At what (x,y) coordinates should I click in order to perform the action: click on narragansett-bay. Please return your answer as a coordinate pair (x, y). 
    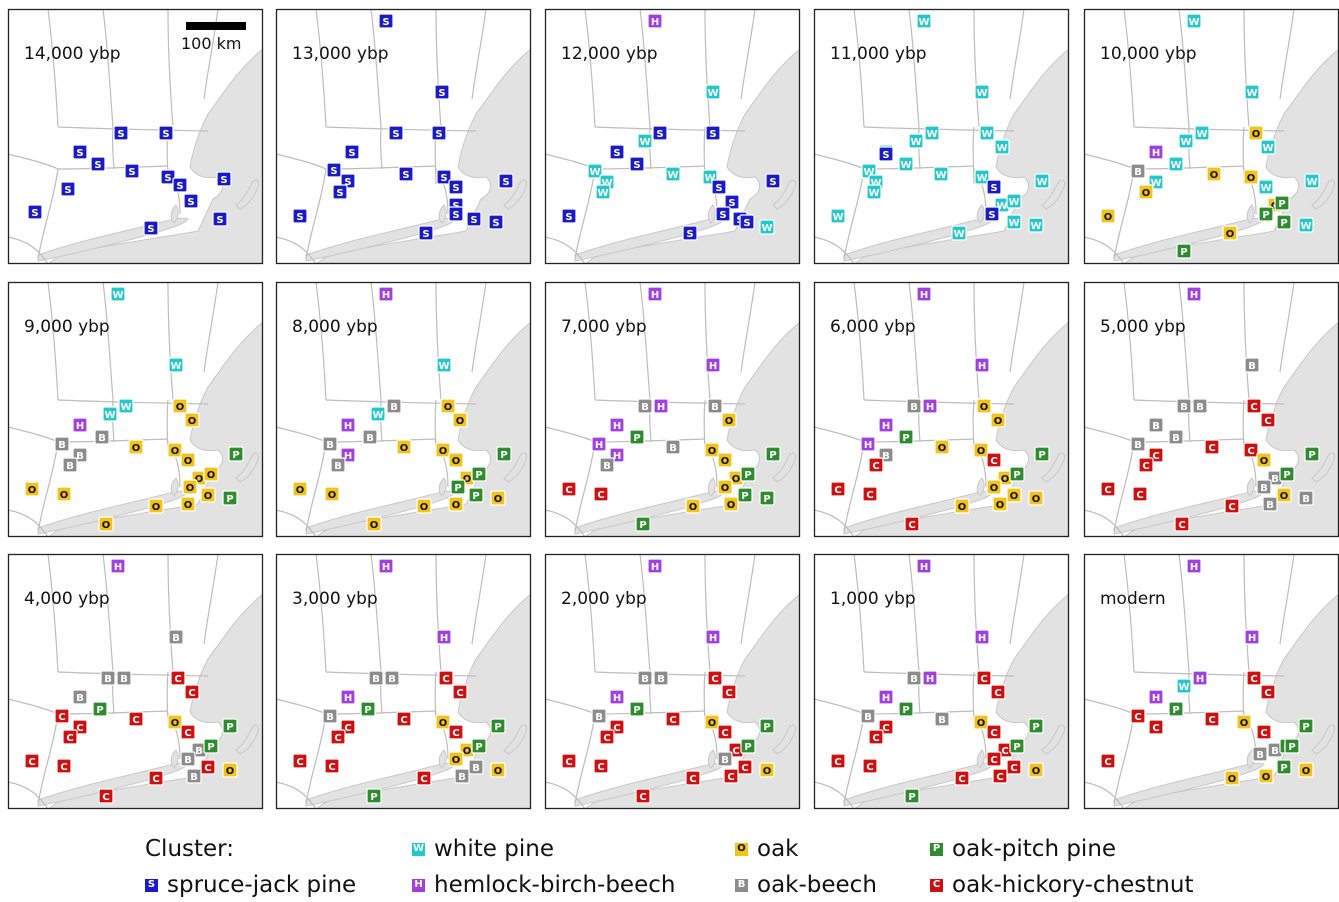
    Looking at the image, I should click on (980, 214).